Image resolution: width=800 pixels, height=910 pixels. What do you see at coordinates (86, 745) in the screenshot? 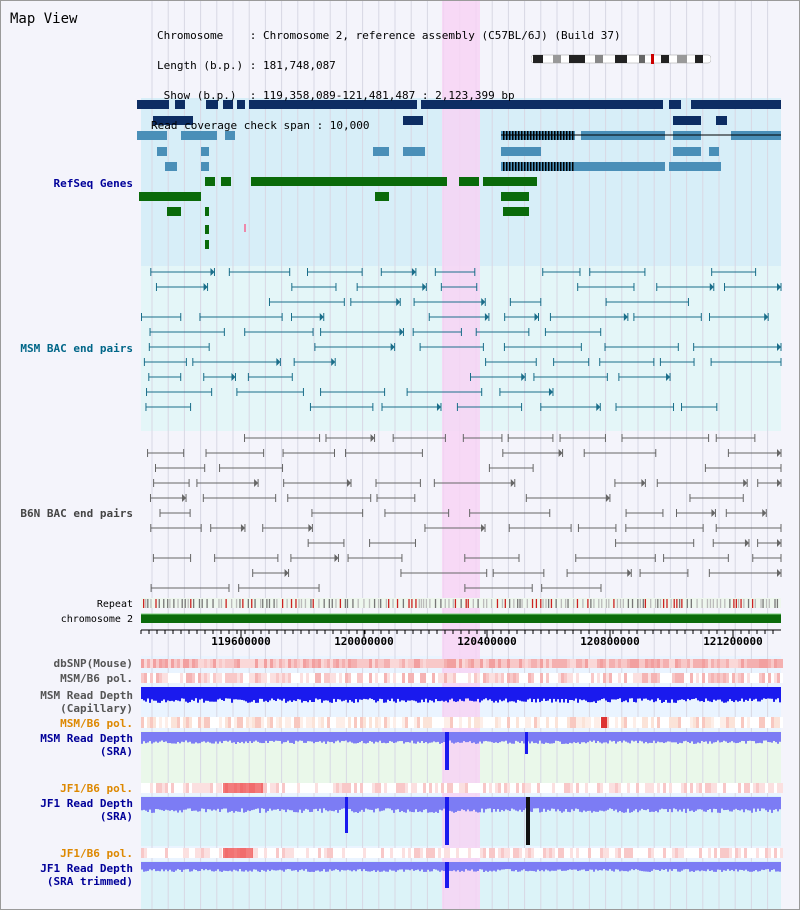
I see `track-label-msm-depth-sra: MSM Read Depth (SRA)` at bounding box center [86, 745].